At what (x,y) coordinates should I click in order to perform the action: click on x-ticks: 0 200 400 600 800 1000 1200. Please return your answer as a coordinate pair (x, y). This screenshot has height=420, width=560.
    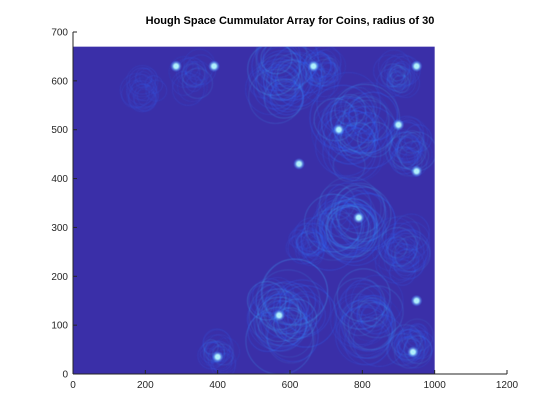
    Looking at the image, I should click on (294, 380).